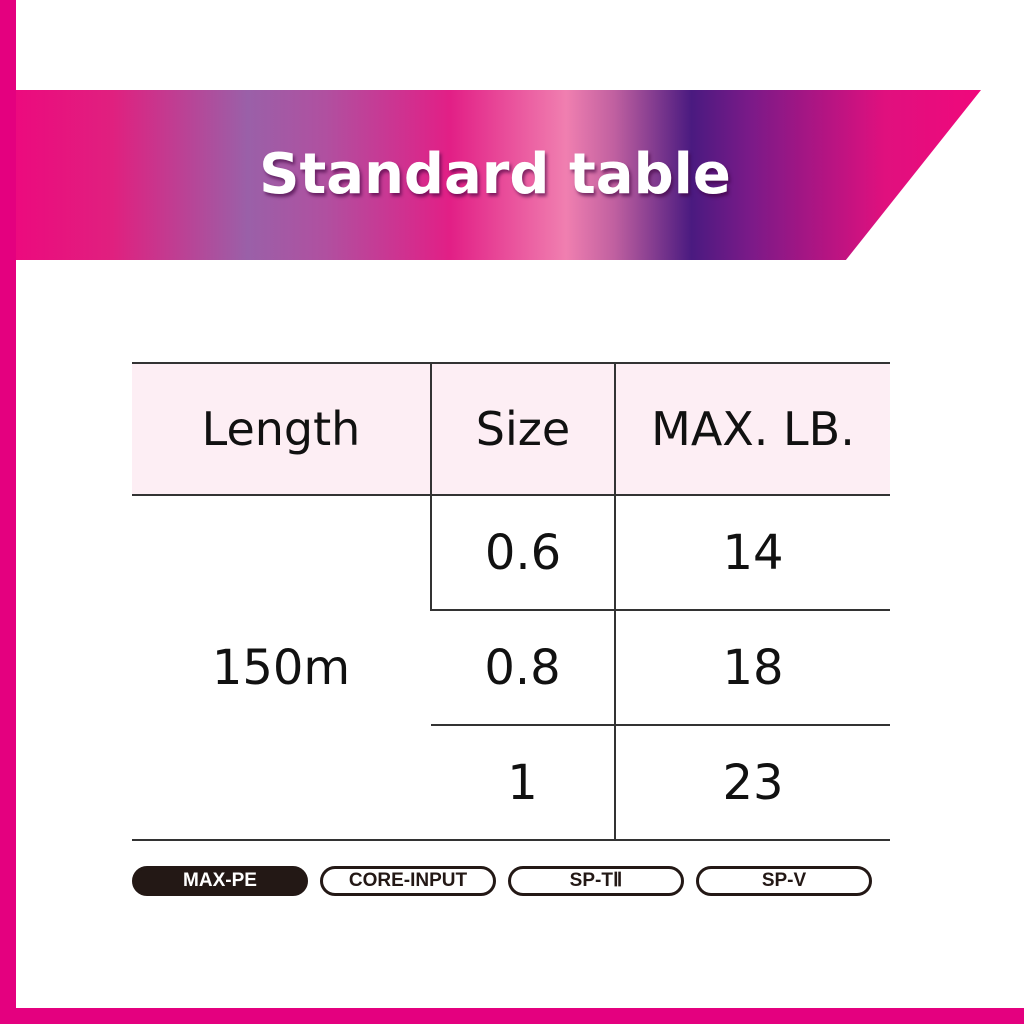 The width and height of the screenshot is (1024, 1024). I want to click on header-size: Size, so click(522, 429).